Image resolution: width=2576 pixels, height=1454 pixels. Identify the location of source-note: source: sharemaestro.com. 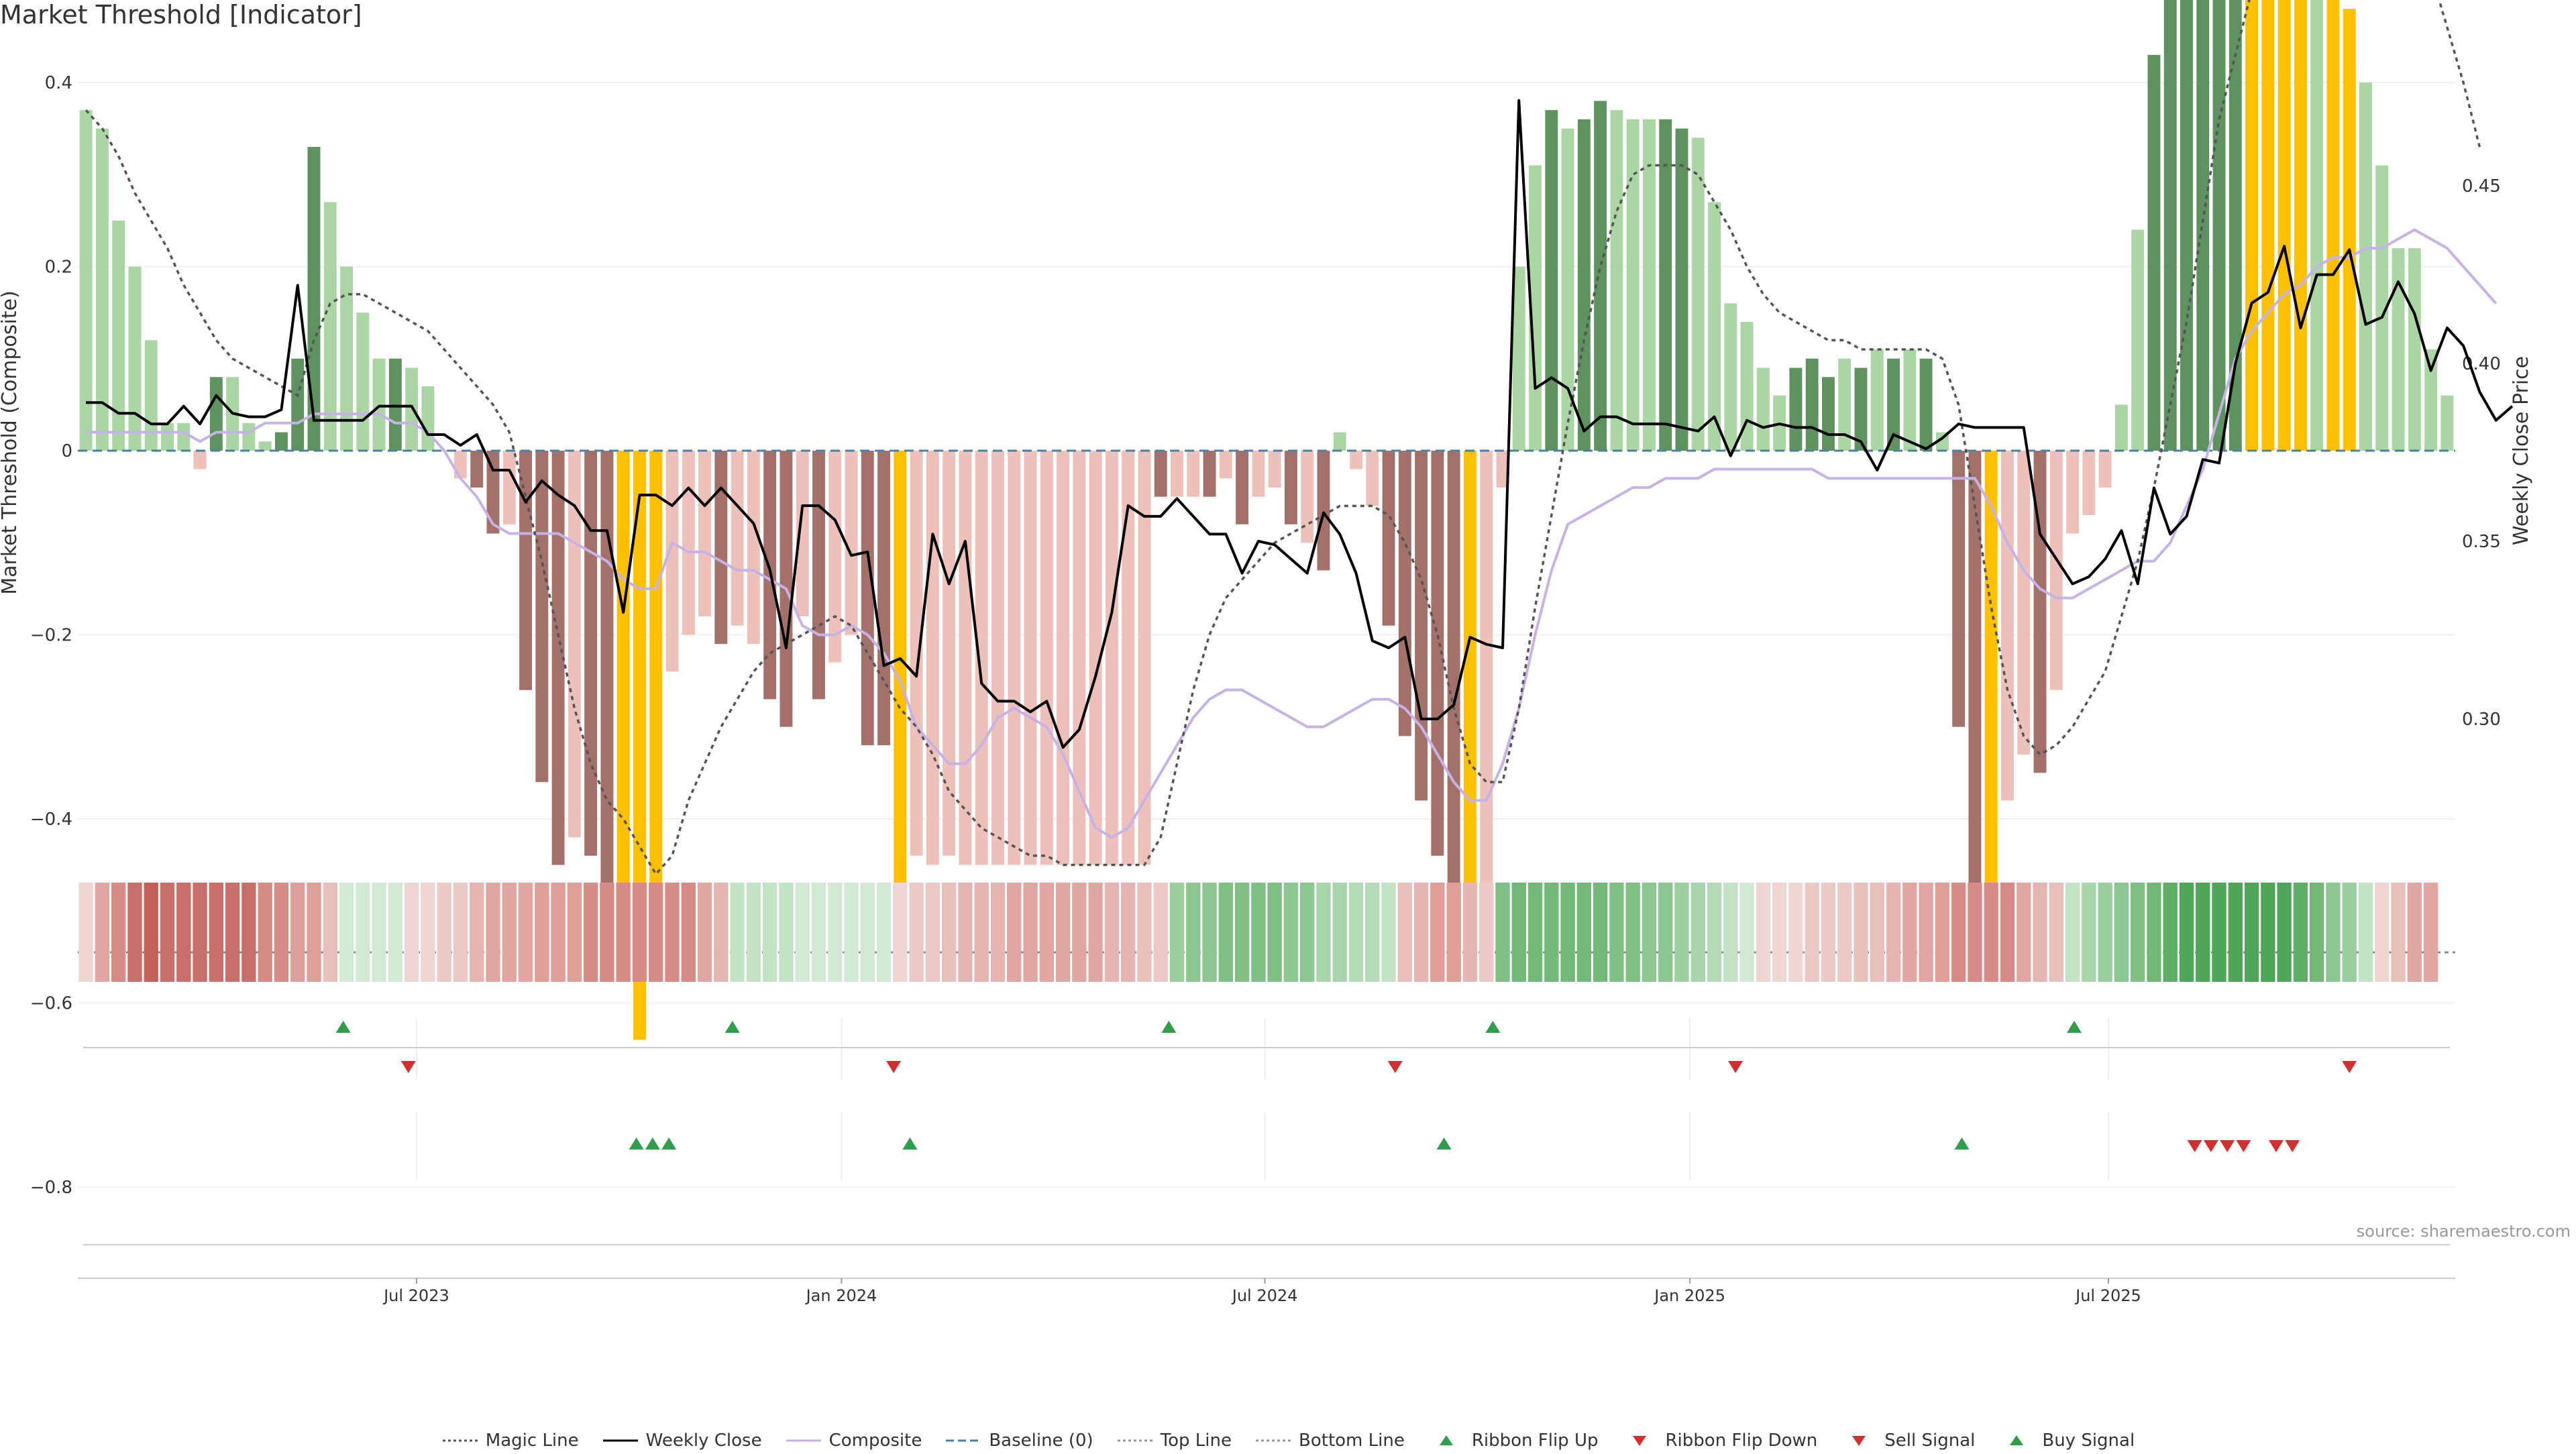
(2463, 1231).